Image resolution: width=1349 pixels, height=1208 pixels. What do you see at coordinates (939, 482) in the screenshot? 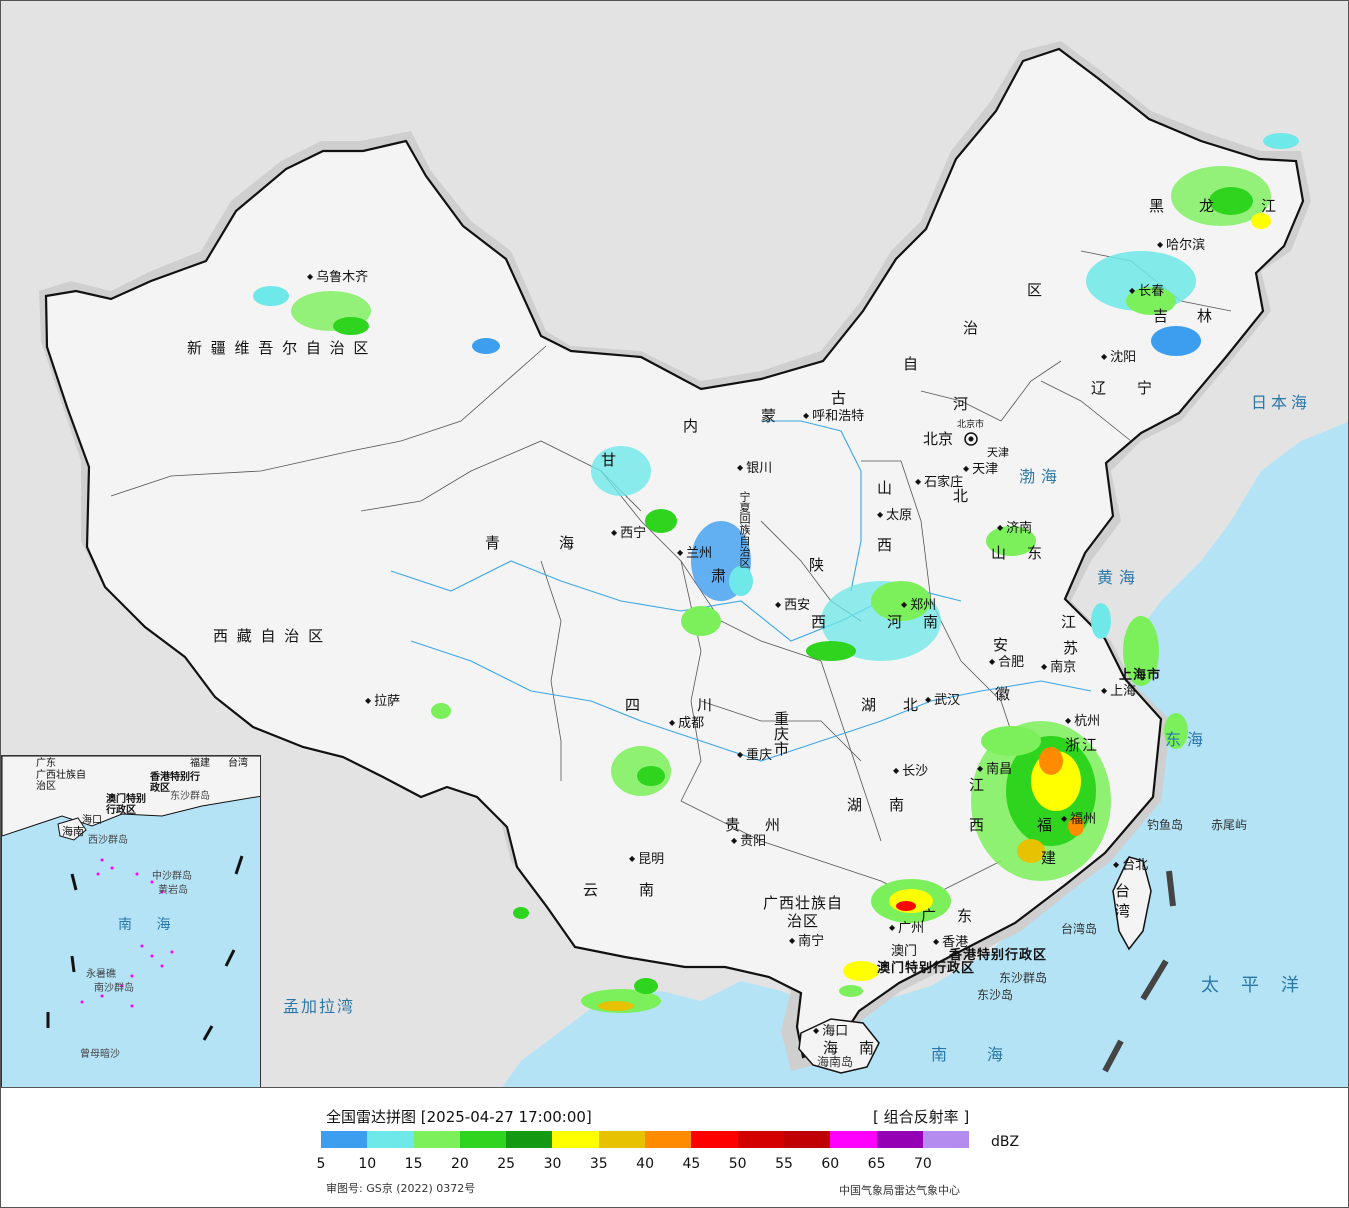
I see `city-shijiazhuang: 石家庄` at bounding box center [939, 482].